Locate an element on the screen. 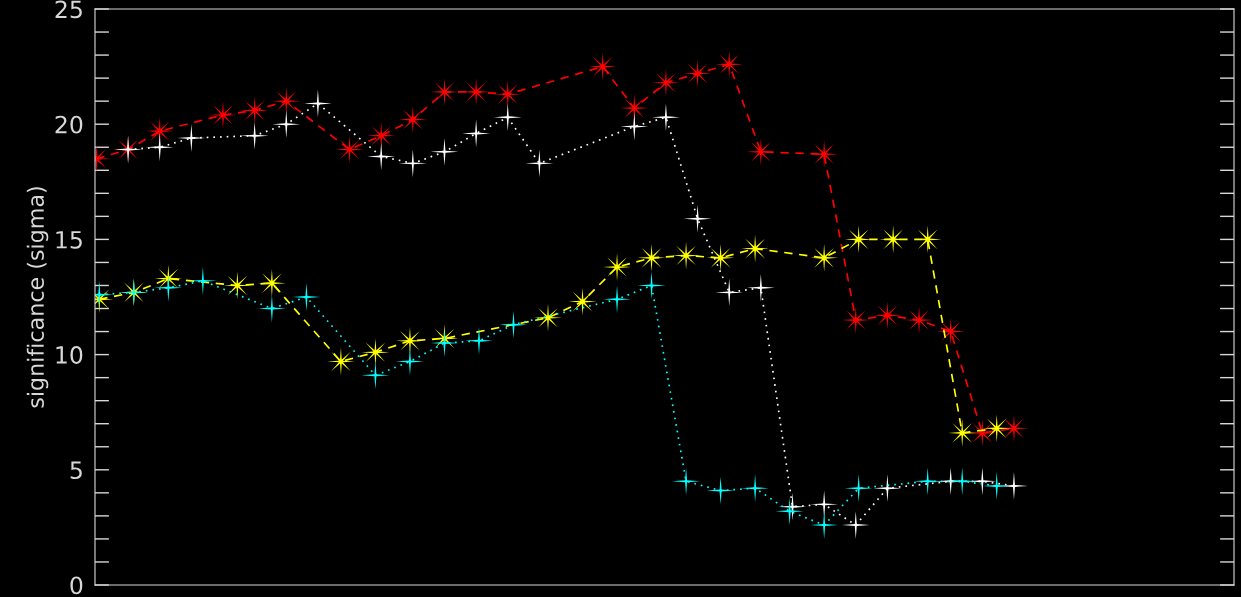 The height and width of the screenshot is (597, 1241). y-axis-title: significance (sigma) is located at coordinates (37, 297).